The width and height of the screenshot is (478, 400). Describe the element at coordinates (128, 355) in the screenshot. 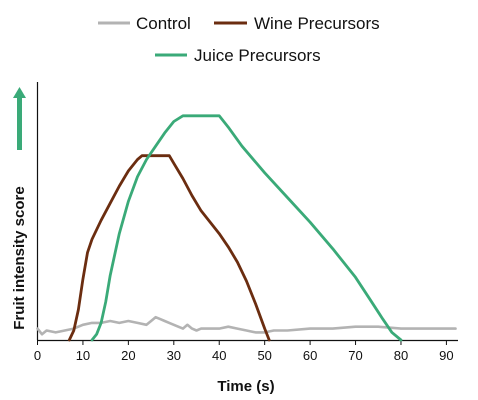

I see `x-tick-label: 20` at that location.